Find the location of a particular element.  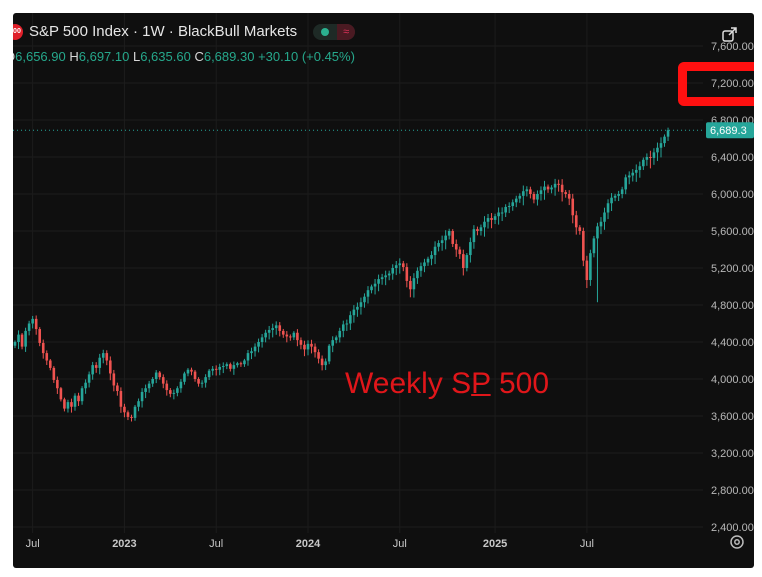

gear-icon is located at coordinates (737, 544).